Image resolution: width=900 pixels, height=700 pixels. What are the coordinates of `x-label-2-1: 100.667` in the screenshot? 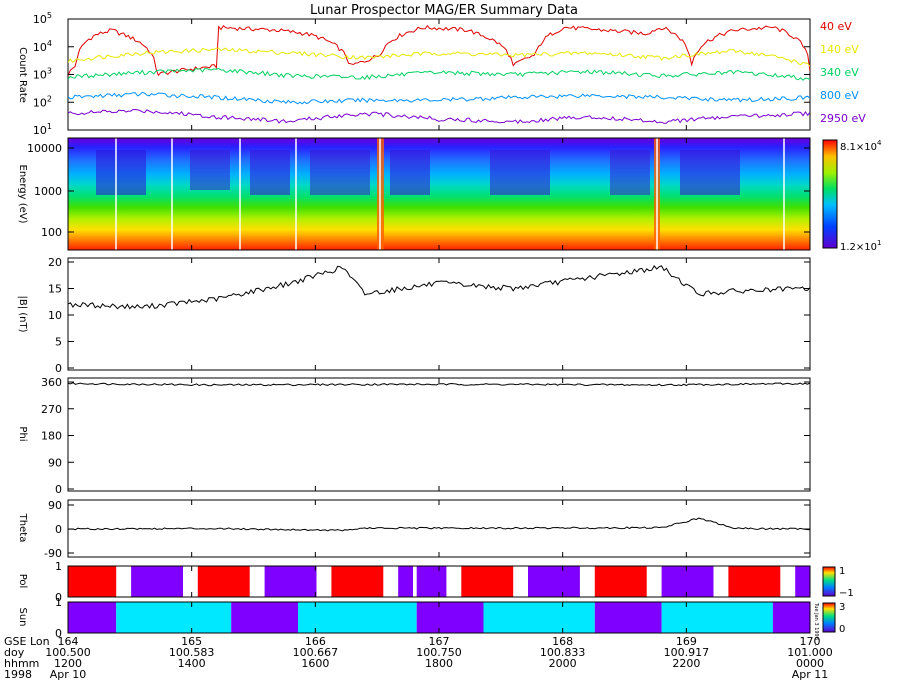 It's located at (316, 652).